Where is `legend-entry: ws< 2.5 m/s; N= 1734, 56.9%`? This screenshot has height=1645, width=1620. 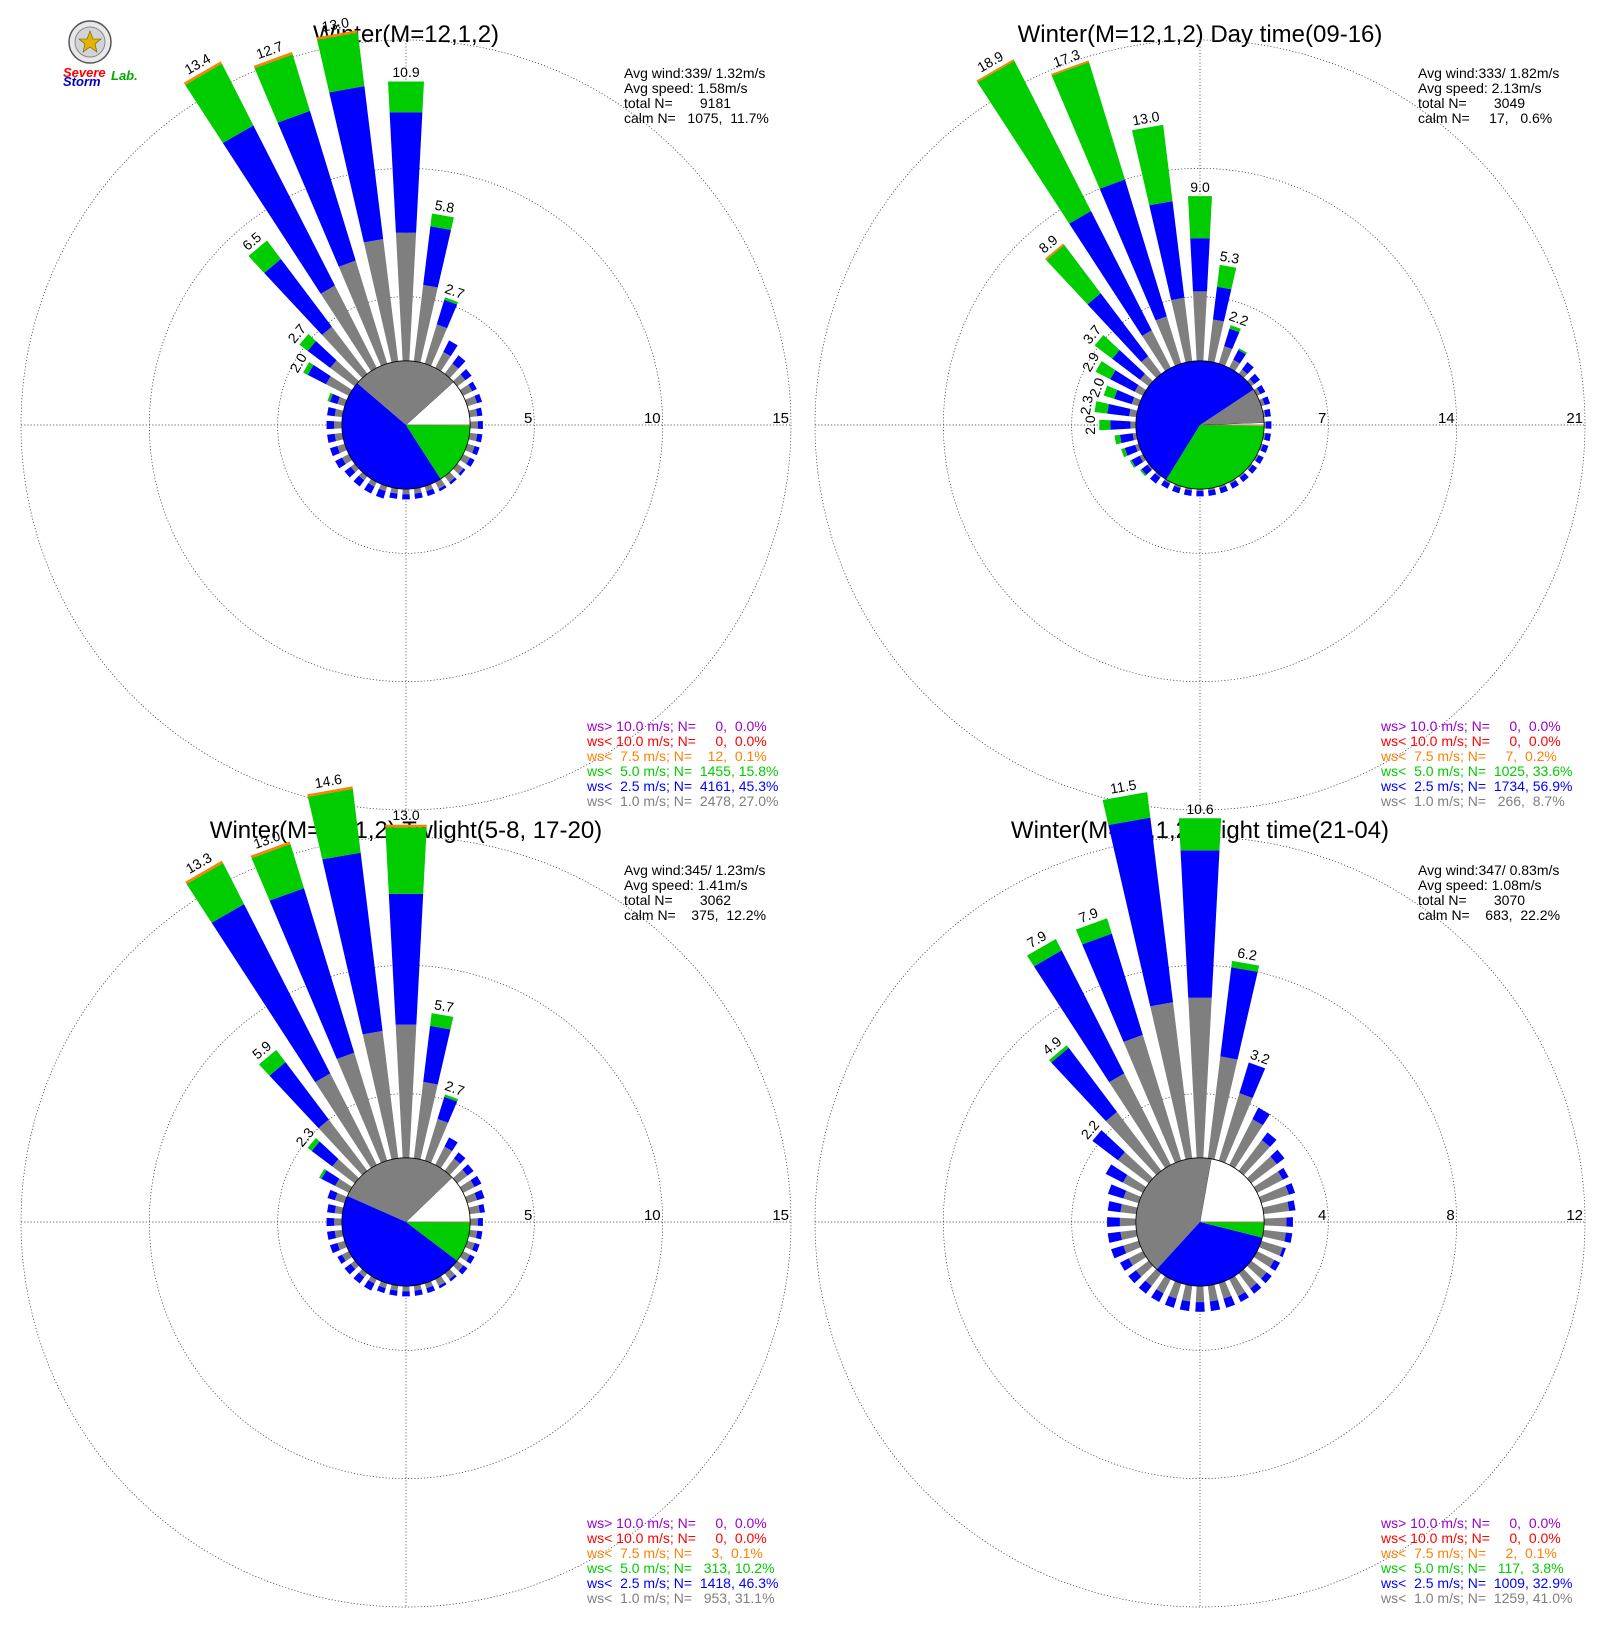 legend-entry: ws< 2.5 m/s; N= 1734, 56.9% is located at coordinates (1476, 786).